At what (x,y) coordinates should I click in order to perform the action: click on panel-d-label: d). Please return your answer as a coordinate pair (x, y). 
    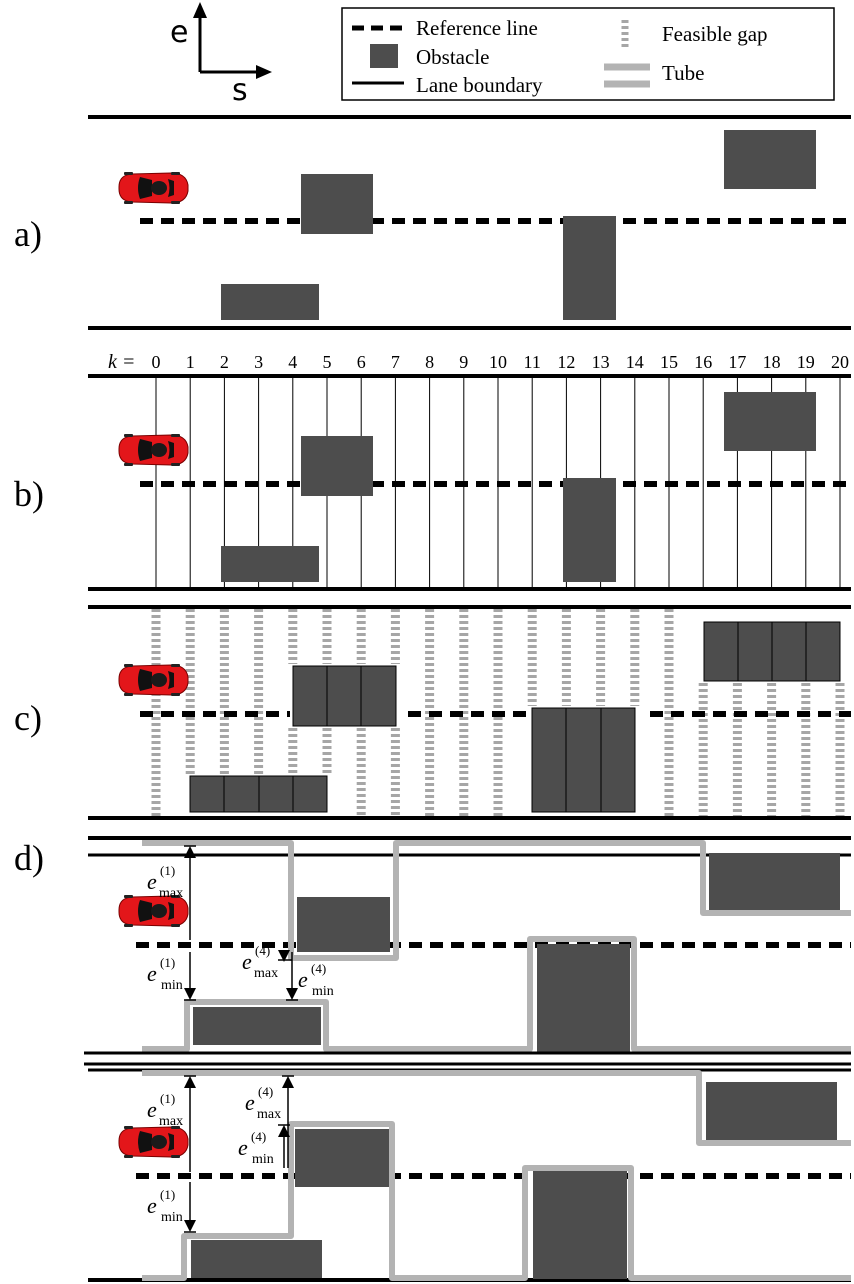
    Looking at the image, I should click on (29, 858).